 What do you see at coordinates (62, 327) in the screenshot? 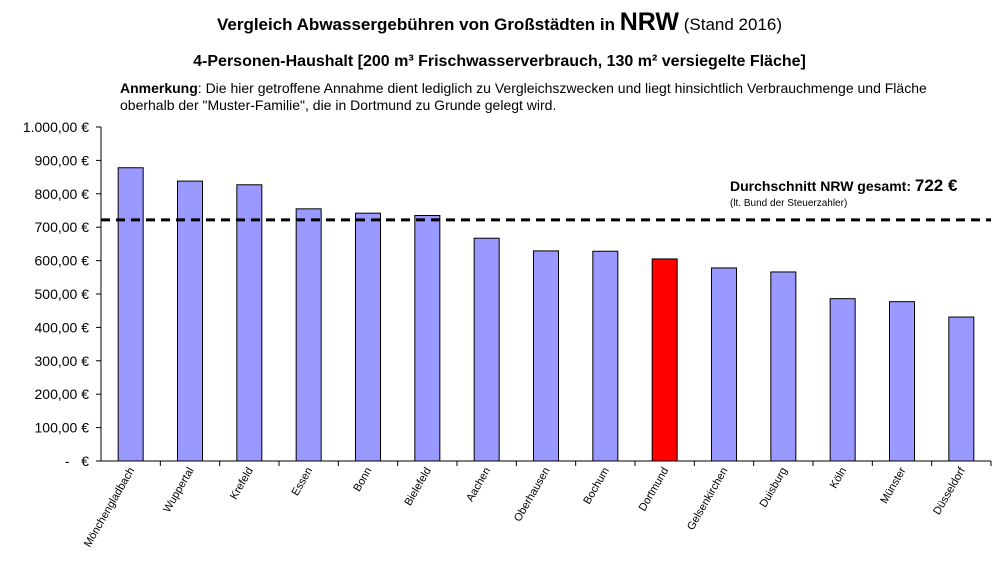
I see `y-tick-label: 400,00 €` at bounding box center [62, 327].